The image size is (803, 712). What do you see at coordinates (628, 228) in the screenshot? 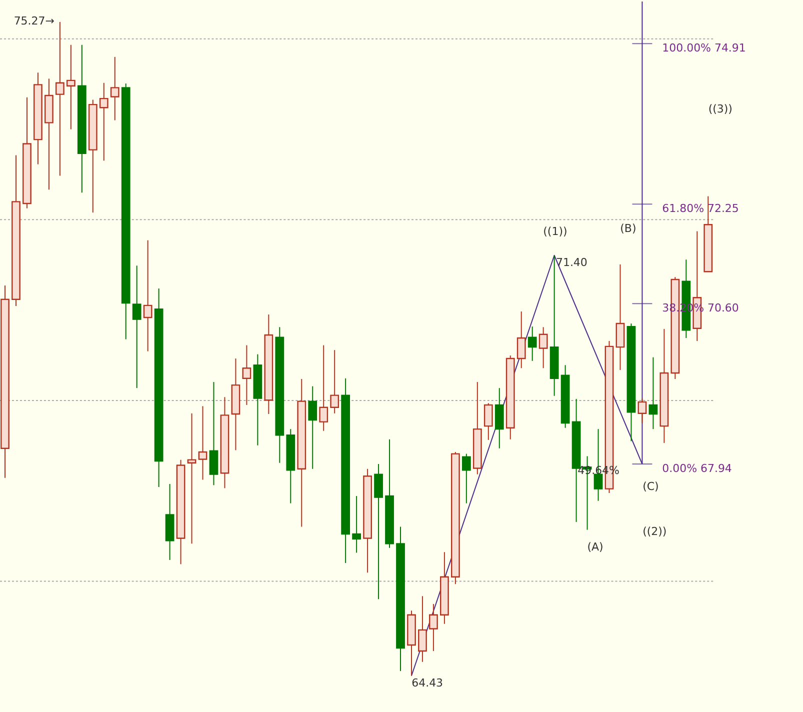
I see `annotation: (B)` at bounding box center [628, 228].